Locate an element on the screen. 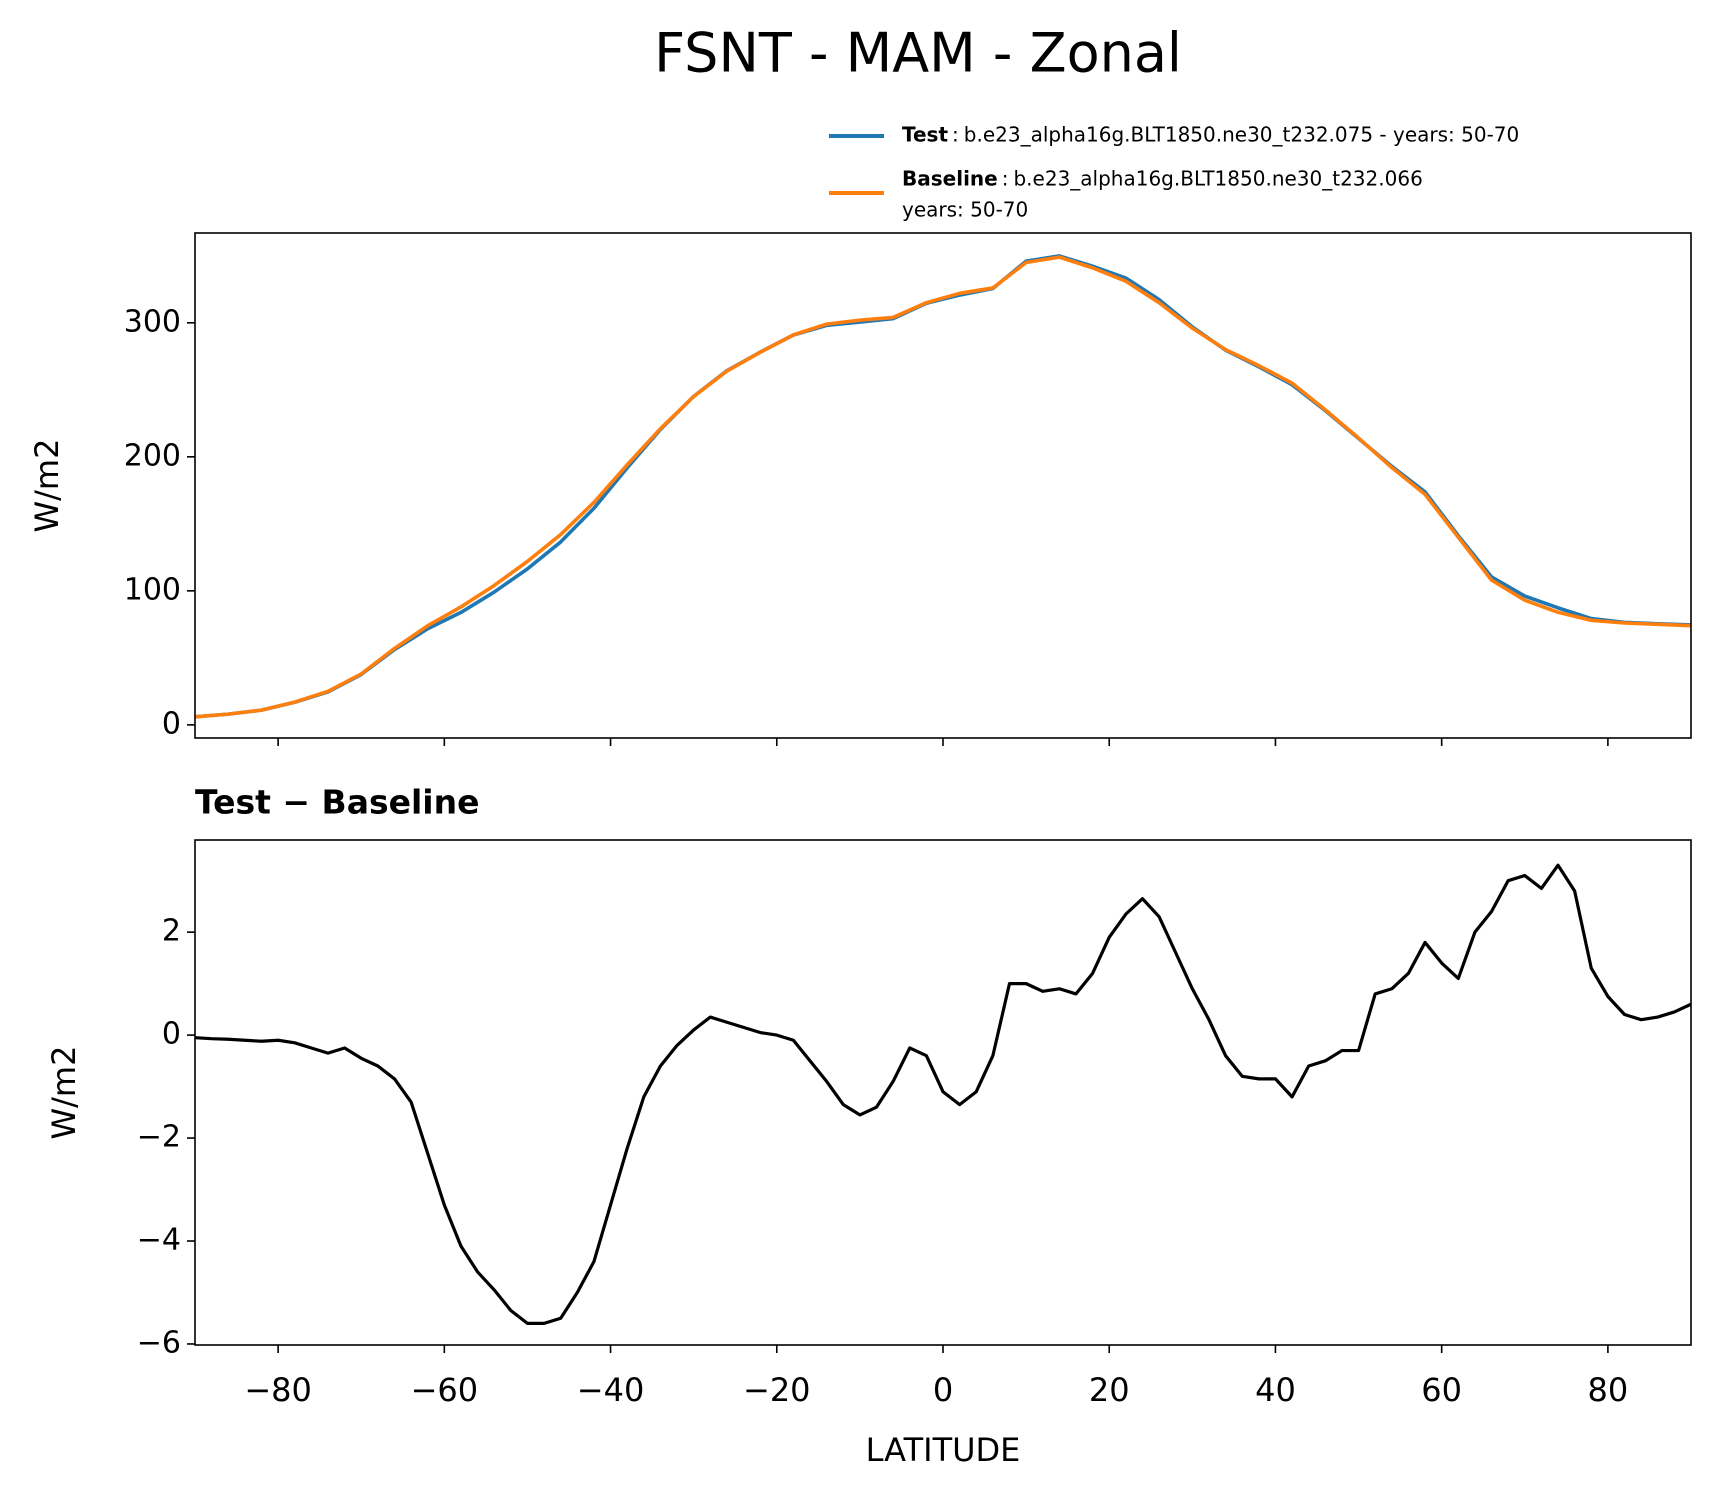 The height and width of the screenshot is (1496, 1713). x-tick-label: −80 is located at coordinates (278, 1390).